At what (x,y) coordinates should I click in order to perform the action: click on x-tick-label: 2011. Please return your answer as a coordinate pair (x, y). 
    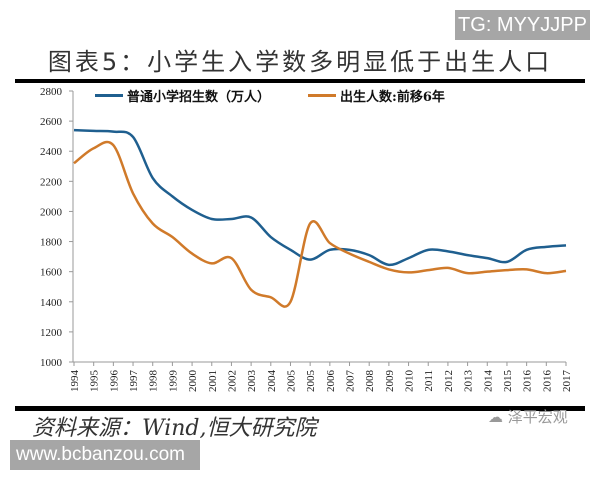
    Looking at the image, I should click on (429, 381).